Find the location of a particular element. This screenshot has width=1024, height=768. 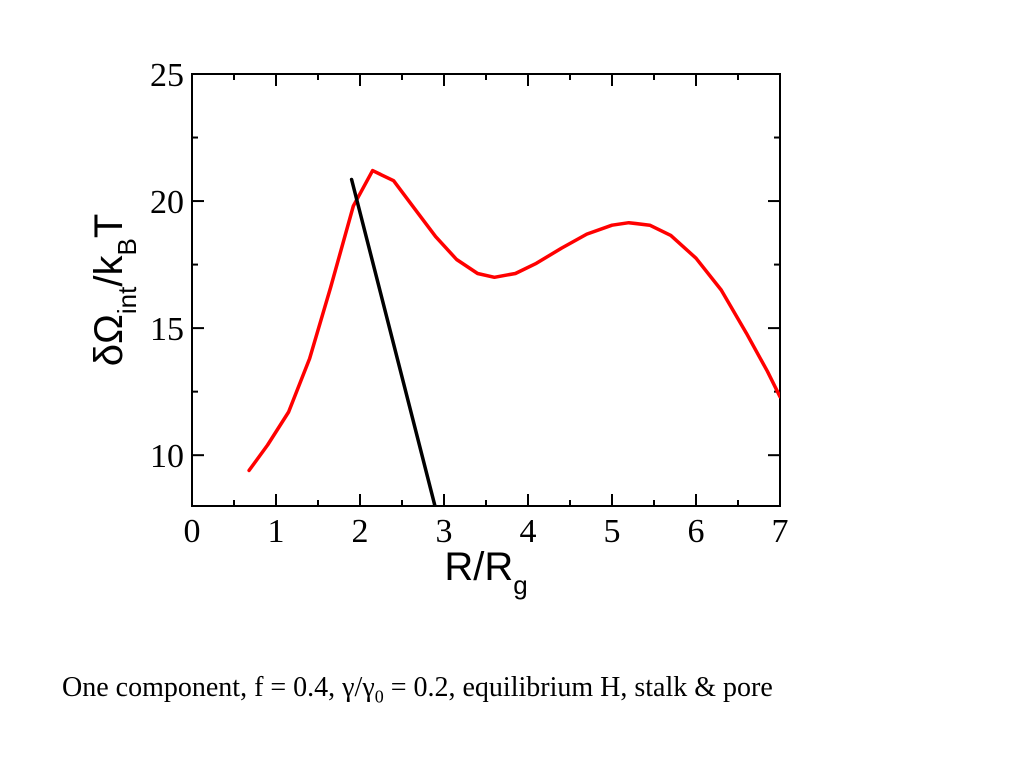

caption-sub: 0 is located at coordinates (379, 696).